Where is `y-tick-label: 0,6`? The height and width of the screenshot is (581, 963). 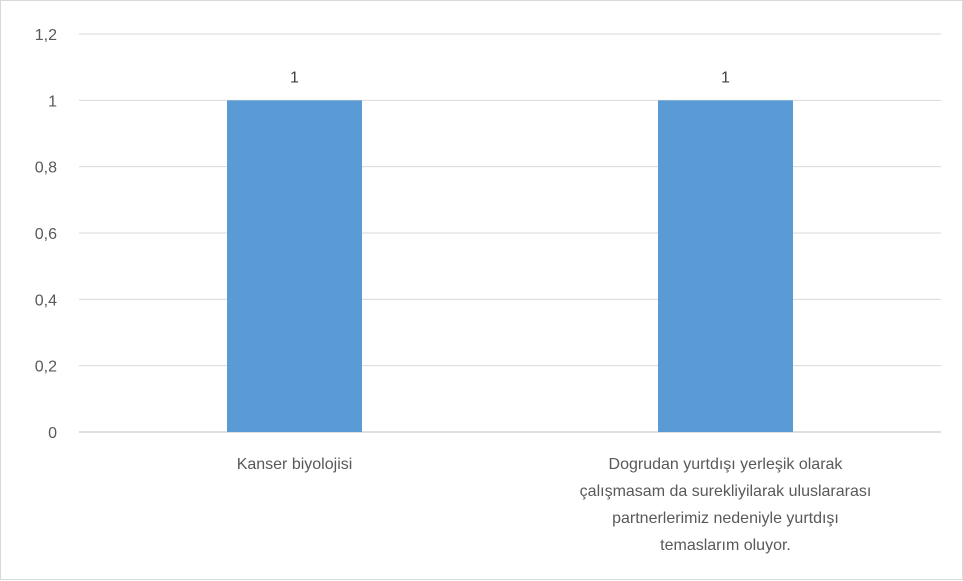
y-tick-label: 0,6 is located at coordinates (46, 234).